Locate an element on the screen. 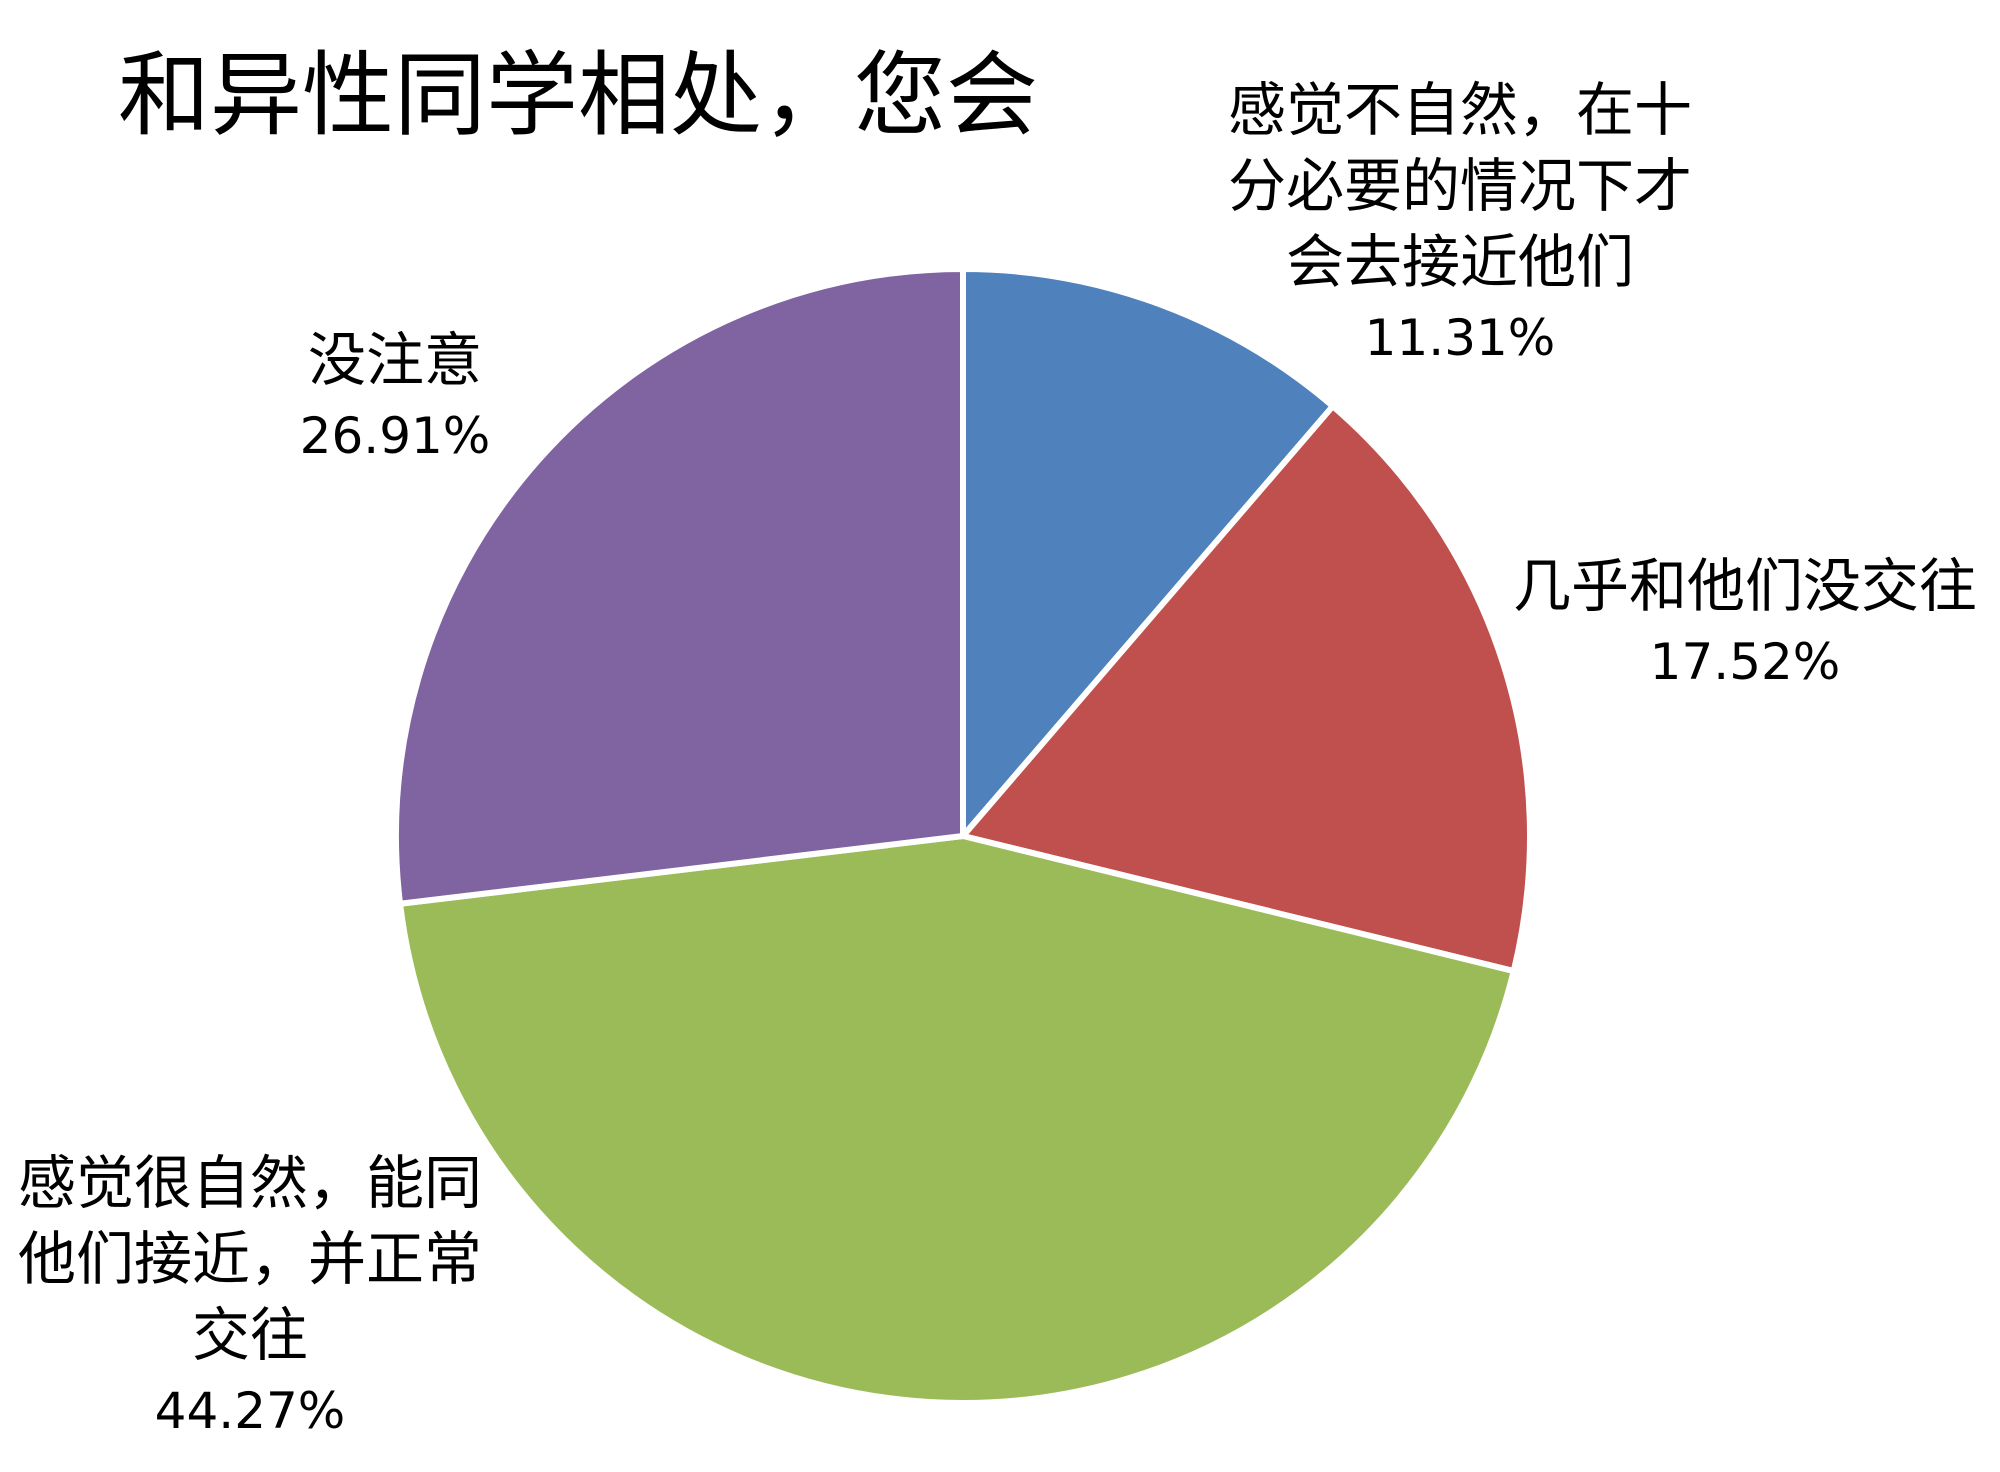 The height and width of the screenshot is (1472, 2000). slice-value-label: 44.27% is located at coordinates (250, 1411).